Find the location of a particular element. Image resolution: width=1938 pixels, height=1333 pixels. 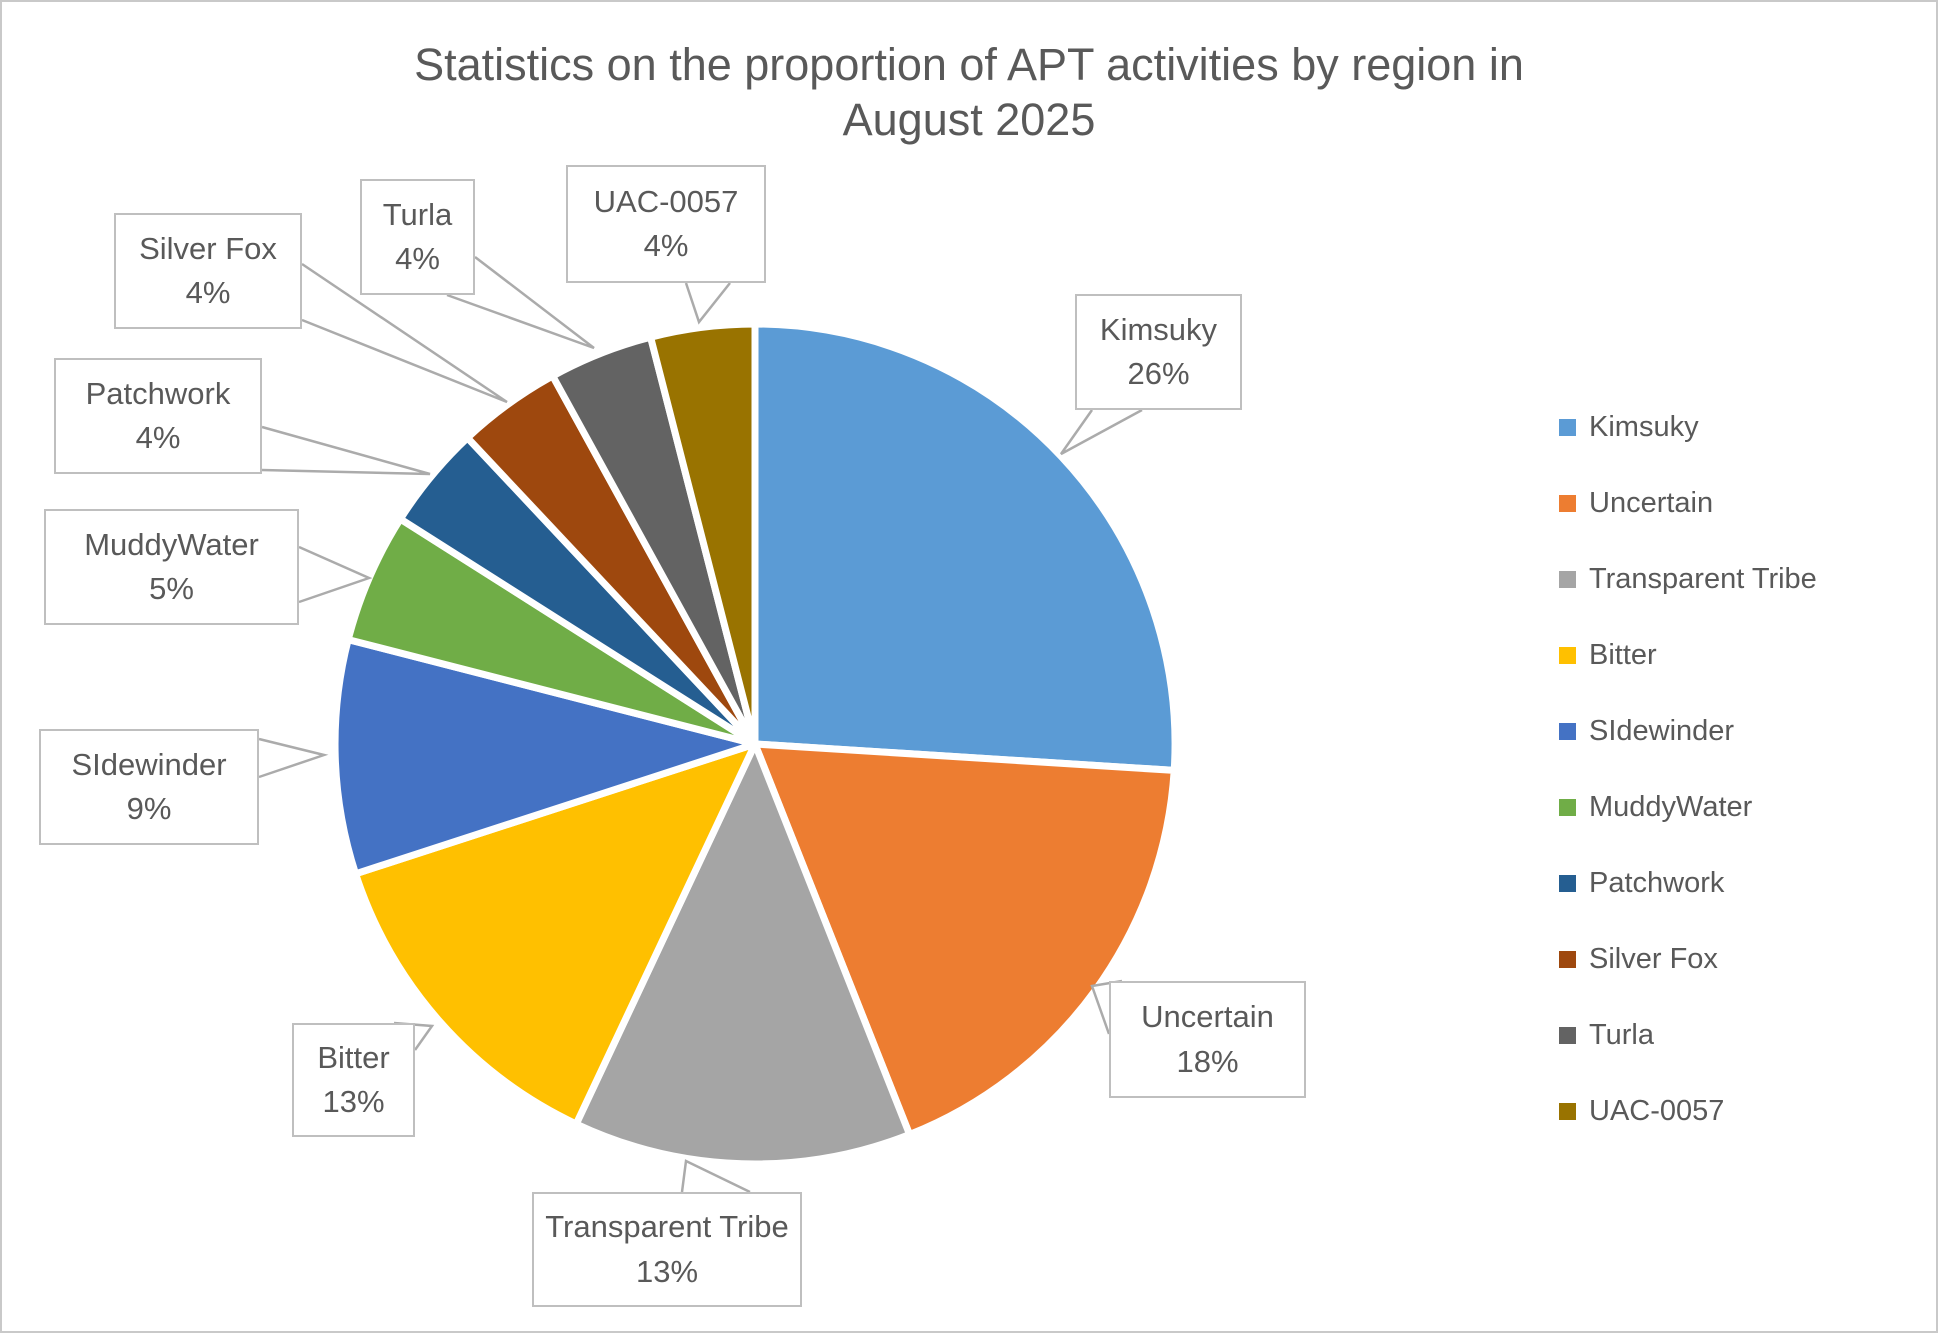

callout-leader-patchwork is located at coordinates (346, 450).